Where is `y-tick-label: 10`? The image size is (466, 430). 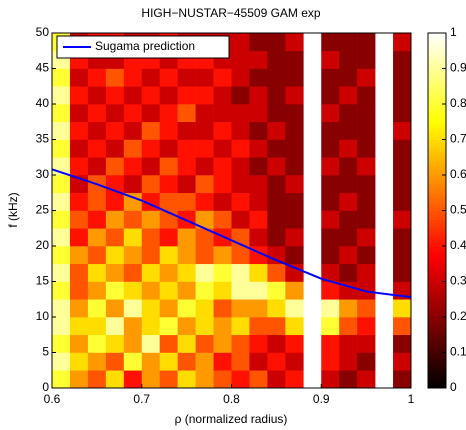 y-tick-label: 10 is located at coordinates (43, 316).